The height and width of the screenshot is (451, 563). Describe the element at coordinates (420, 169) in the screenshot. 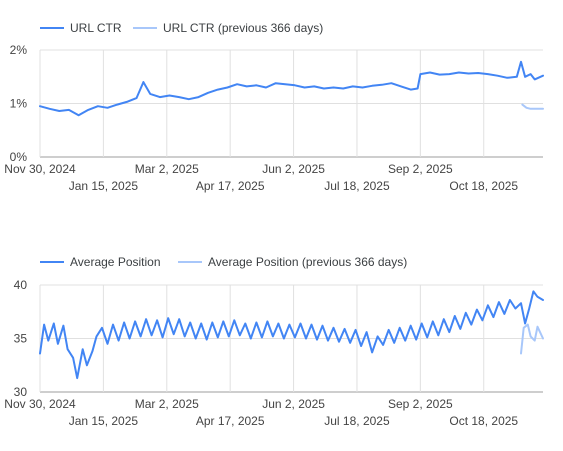

I see `ctr-x-tick-label: Sep 2, 2025` at that location.